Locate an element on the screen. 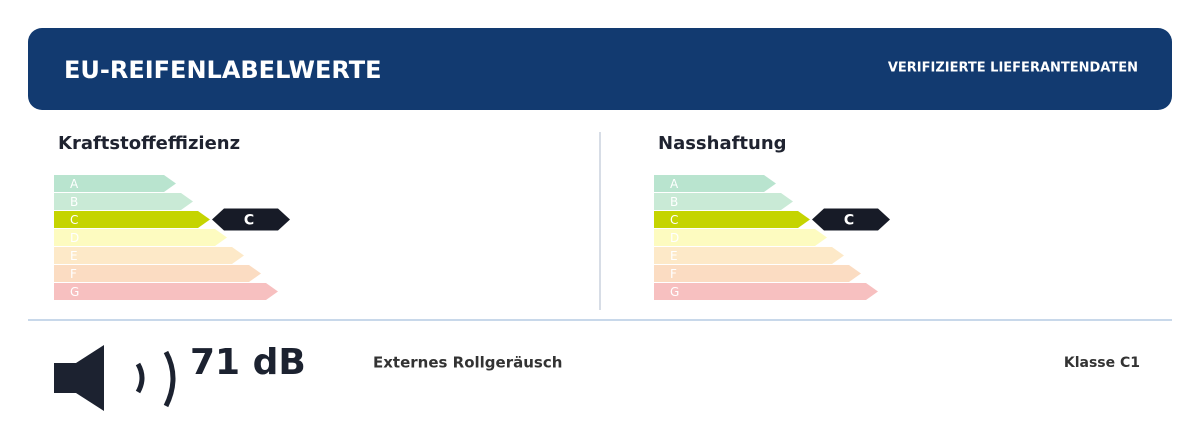  noise-label: Externes Rollgeräusch is located at coordinates (467, 363).